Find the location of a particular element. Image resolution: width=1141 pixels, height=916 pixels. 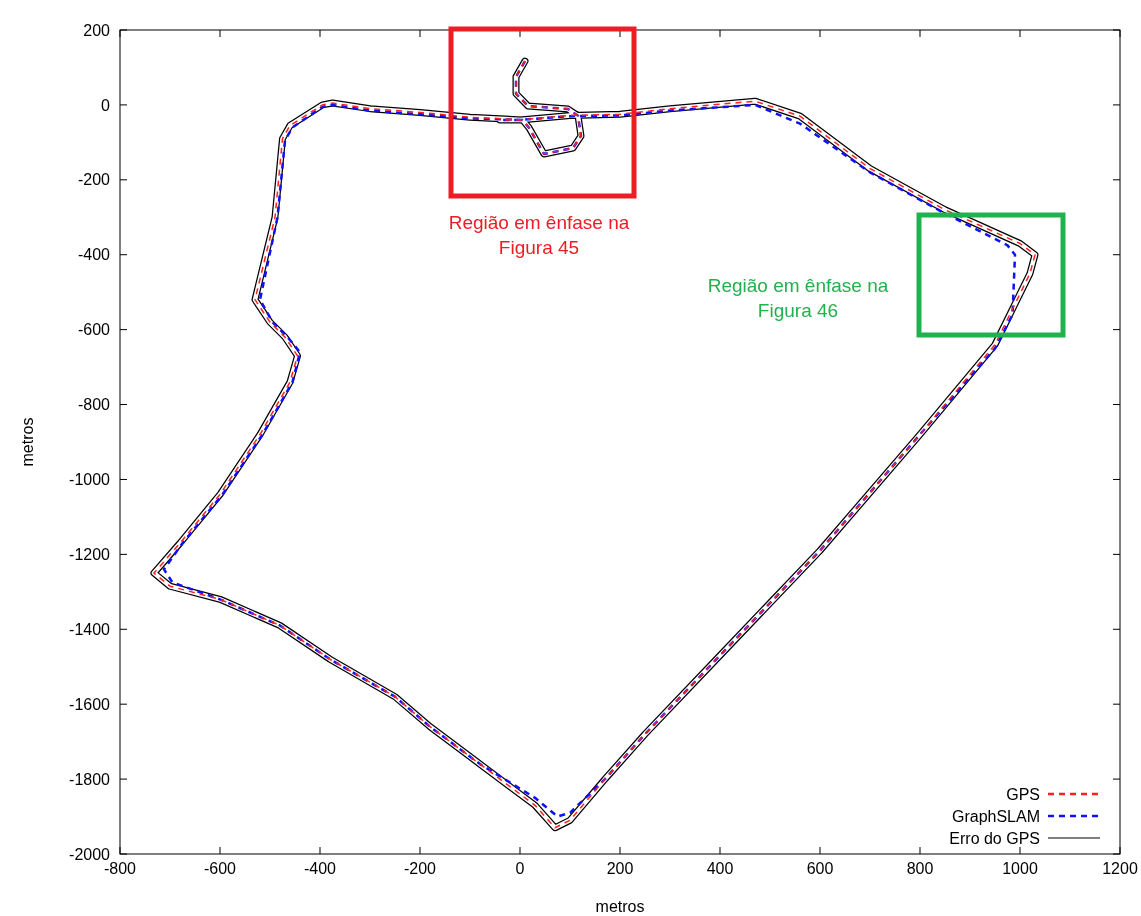

x-tick-label: -600 is located at coordinates (220, 868).